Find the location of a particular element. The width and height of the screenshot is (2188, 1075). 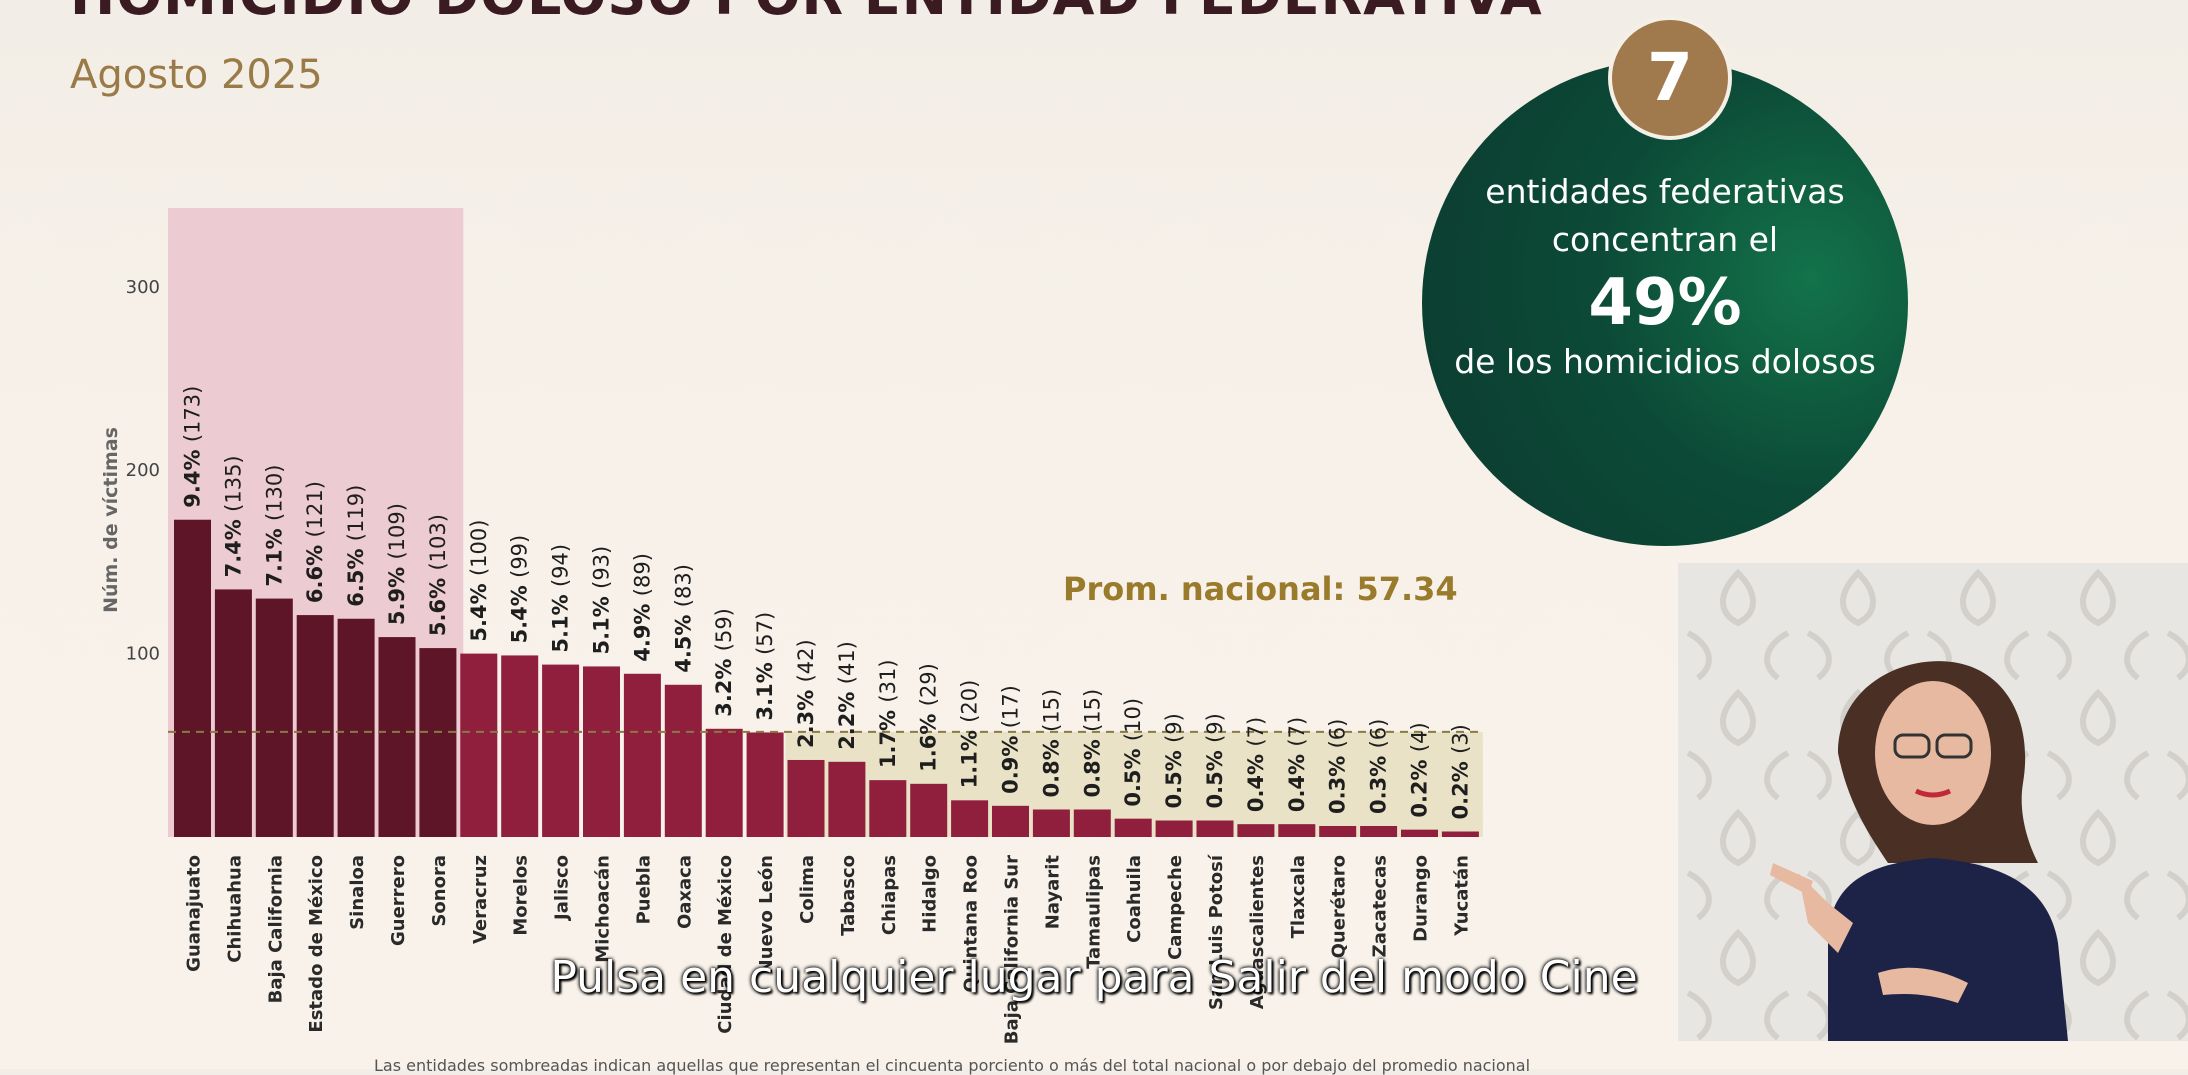

bar-value-label: 3.2% (59) is located at coordinates (724, 662).